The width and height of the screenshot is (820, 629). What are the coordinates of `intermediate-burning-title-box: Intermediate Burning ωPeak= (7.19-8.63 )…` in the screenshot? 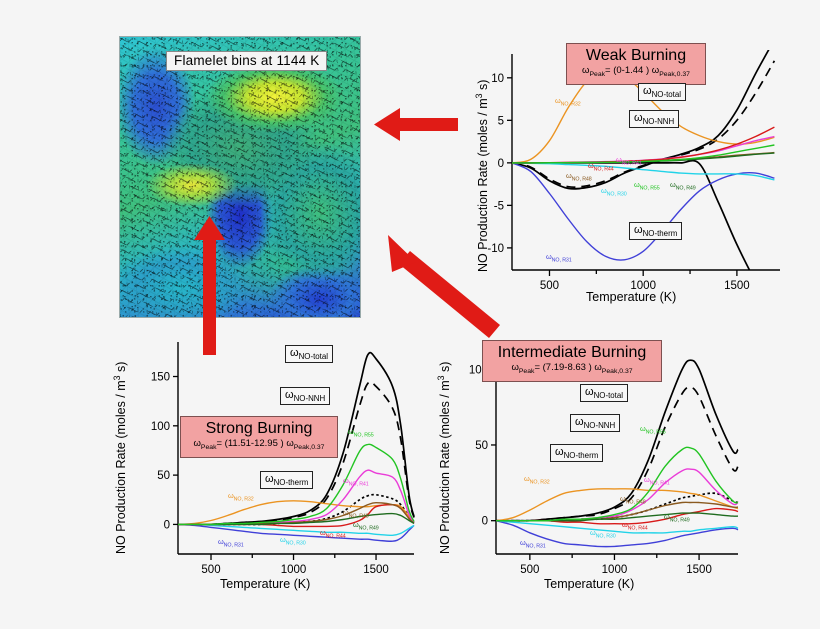 It's located at (572, 361).